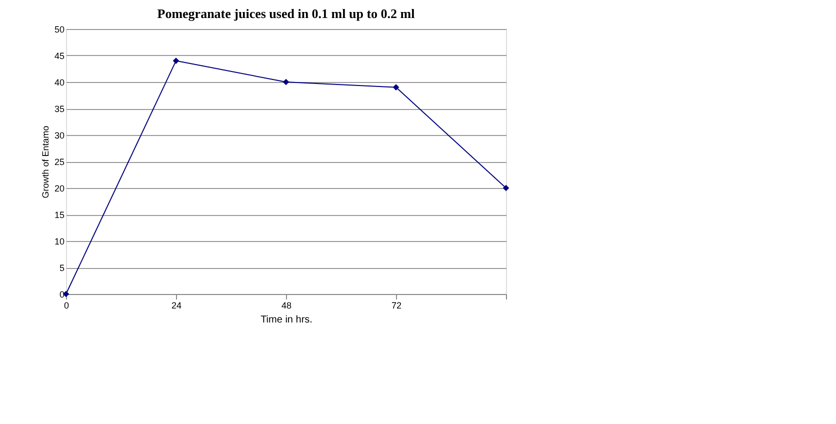  Describe the element at coordinates (45, 162) in the screenshot. I see `y-axis-title: Growth of Entamo` at that location.